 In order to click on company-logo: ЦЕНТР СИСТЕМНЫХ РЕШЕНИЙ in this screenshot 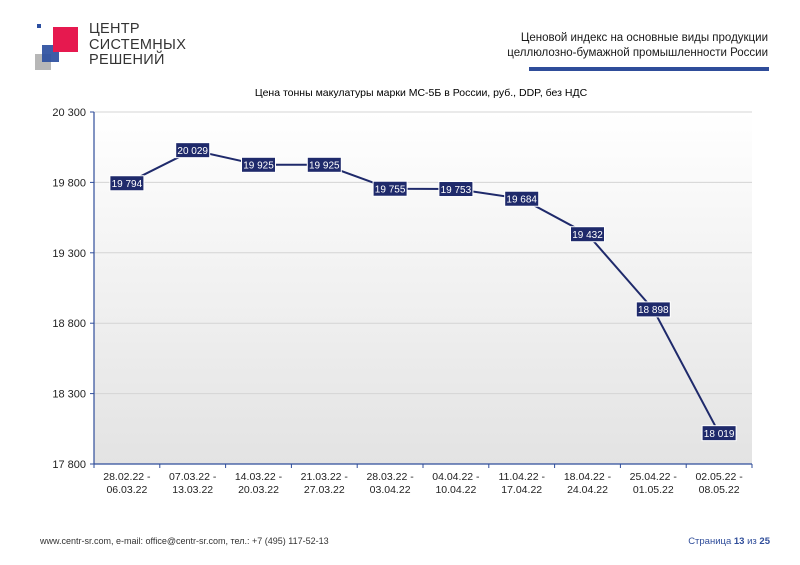, I will do `click(111, 49)`.